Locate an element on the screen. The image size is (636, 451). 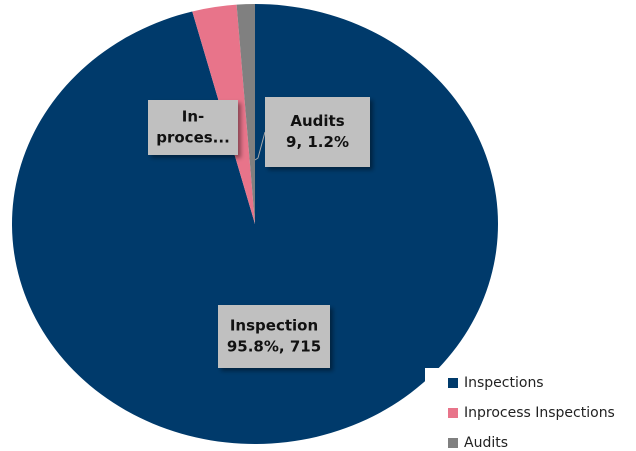
data-label: 9, 1.2% is located at coordinates (317, 142).